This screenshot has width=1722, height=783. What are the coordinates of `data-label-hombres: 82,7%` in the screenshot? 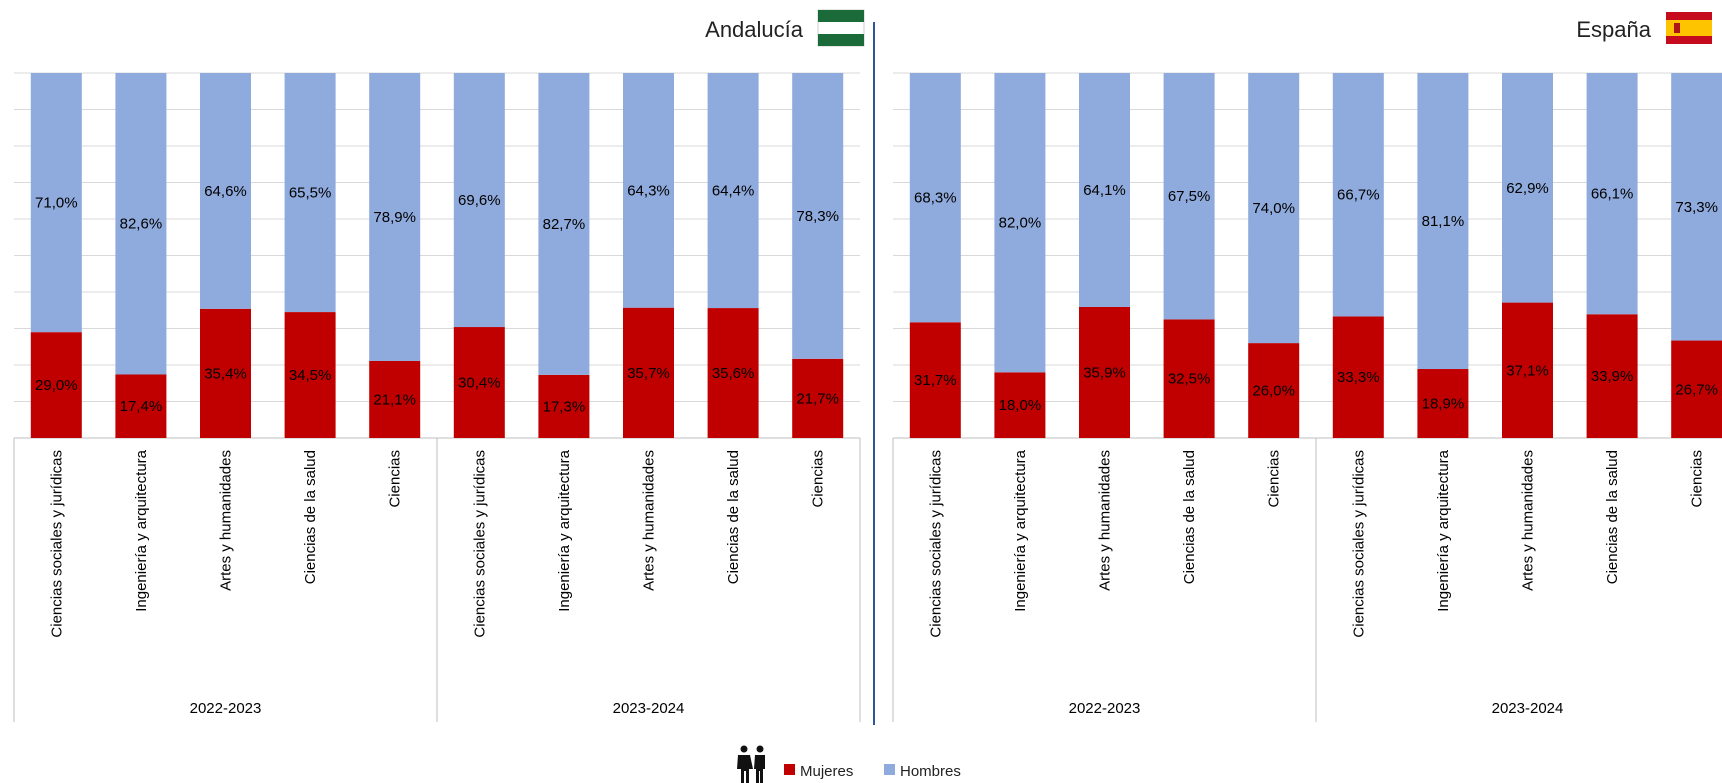 It's located at (564, 224).